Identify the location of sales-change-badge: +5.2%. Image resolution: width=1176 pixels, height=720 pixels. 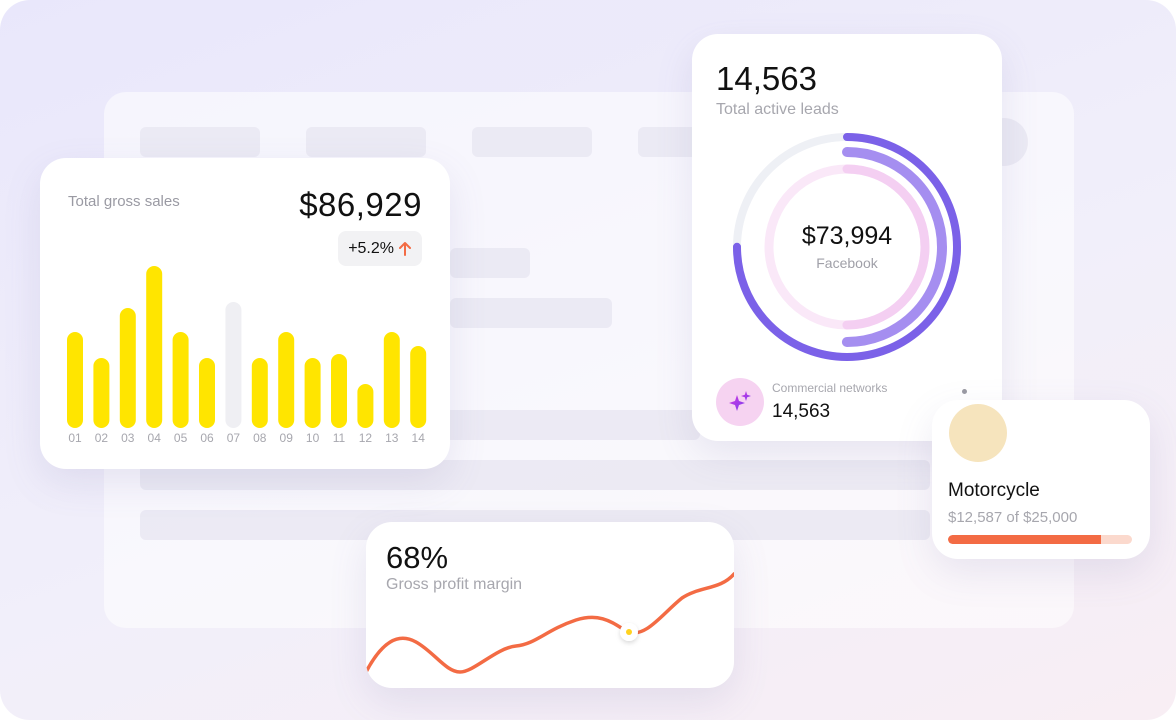
(380, 248).